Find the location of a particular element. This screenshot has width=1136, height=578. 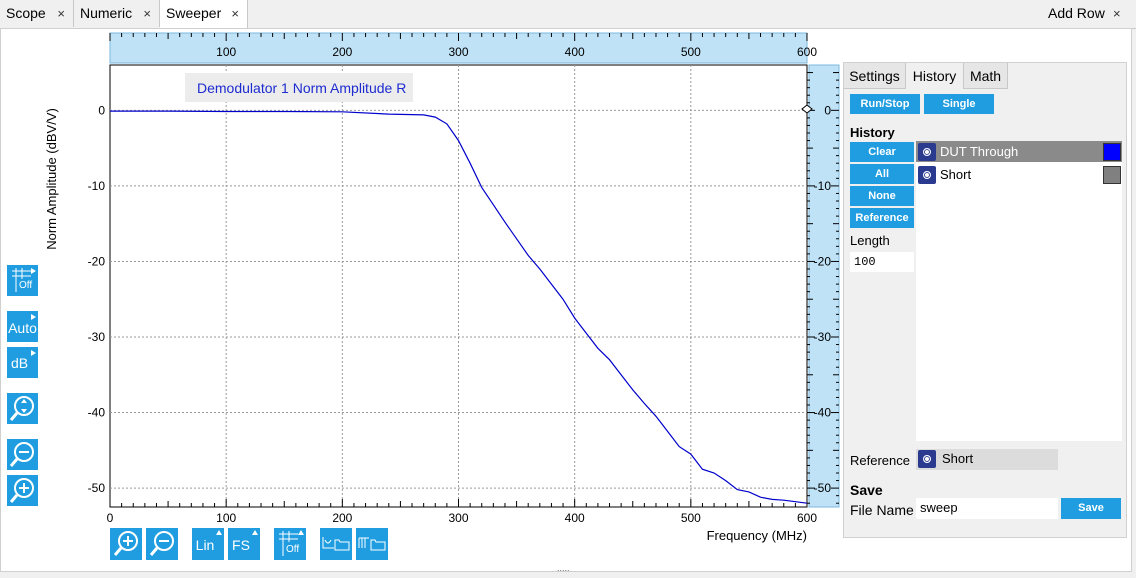

grid-icon is located at coordinates (288, 543).